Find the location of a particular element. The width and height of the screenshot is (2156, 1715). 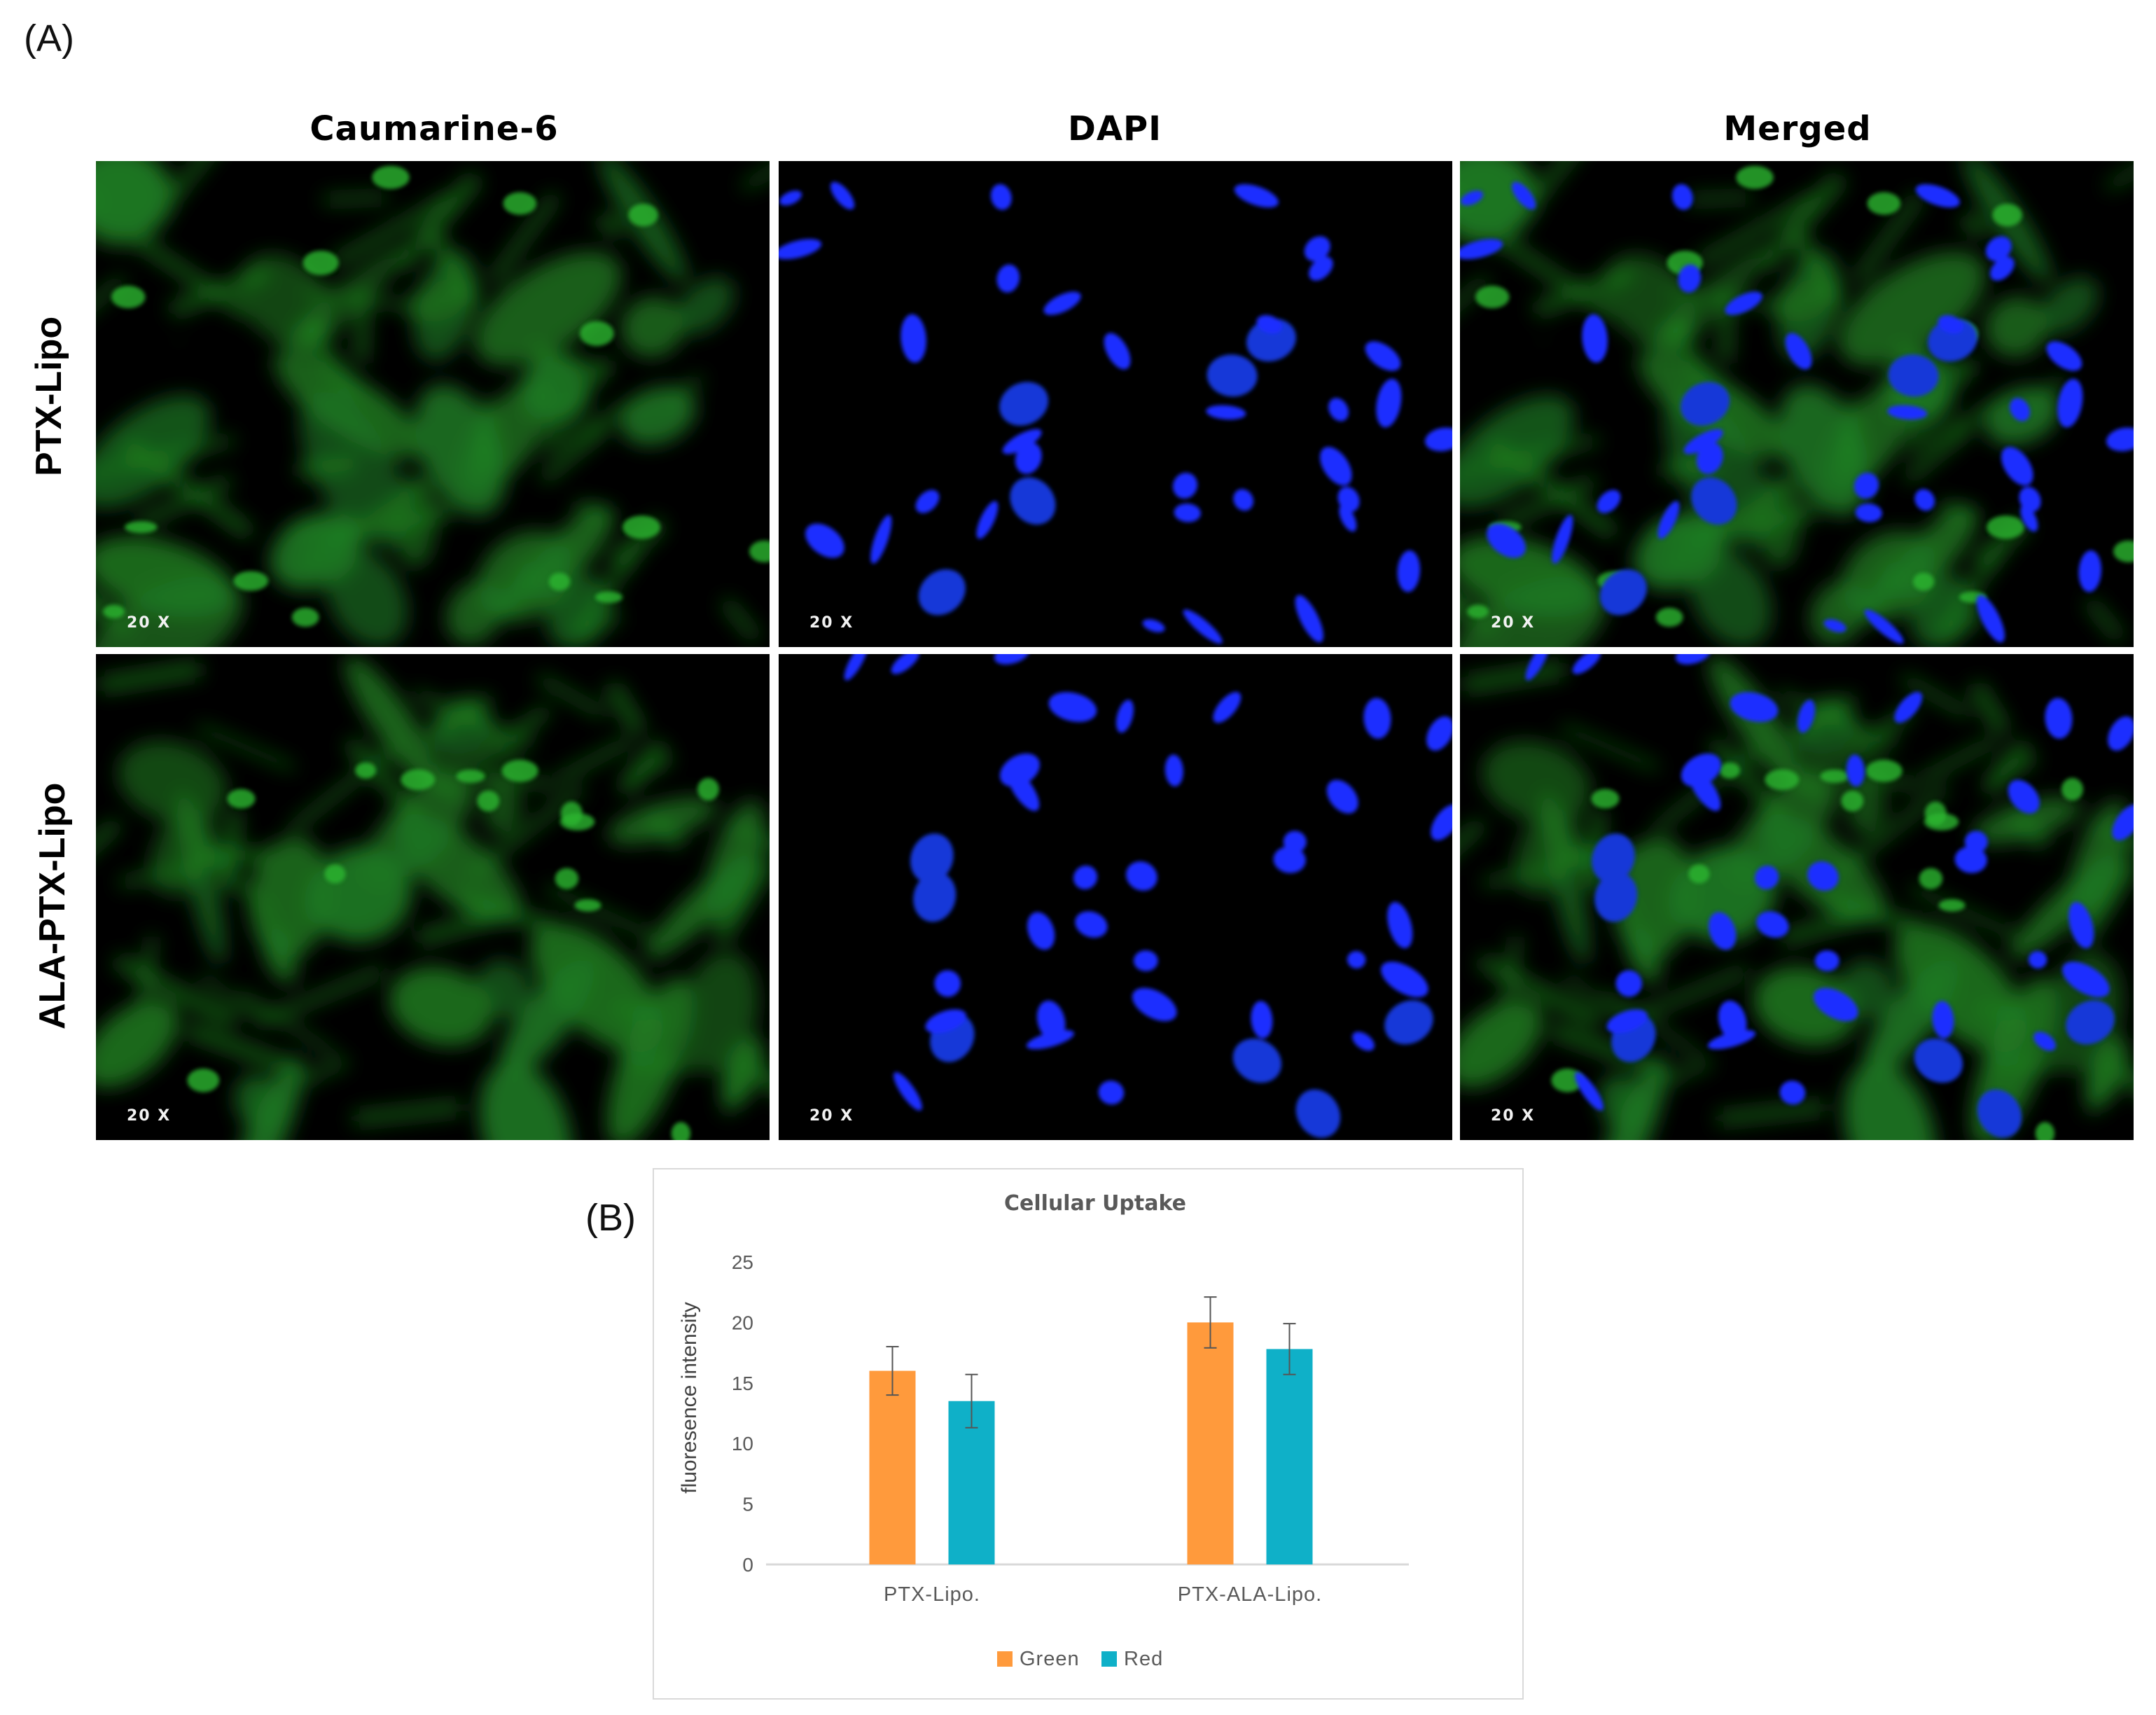

column-header-merged: Merged is located at coordinates (1797, 128).